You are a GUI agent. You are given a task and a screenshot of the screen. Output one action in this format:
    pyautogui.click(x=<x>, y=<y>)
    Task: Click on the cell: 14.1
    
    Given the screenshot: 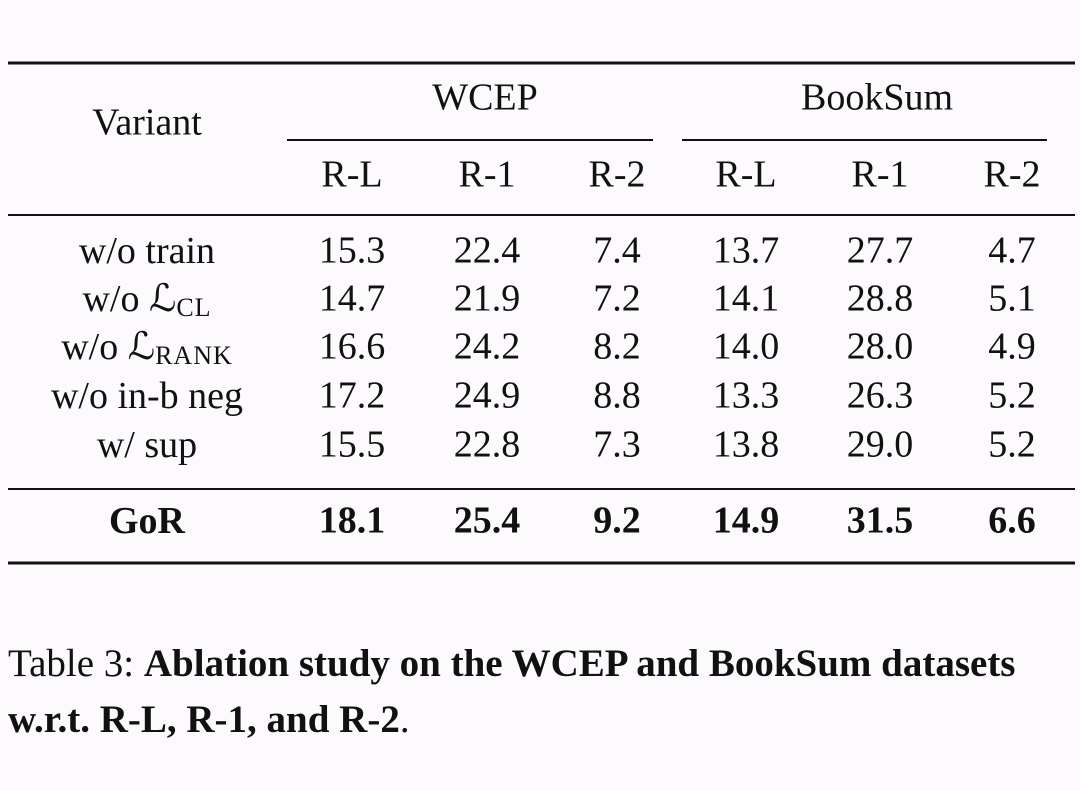 What is the action you would take?
    pyautogui.click(x=746, y=299)
    